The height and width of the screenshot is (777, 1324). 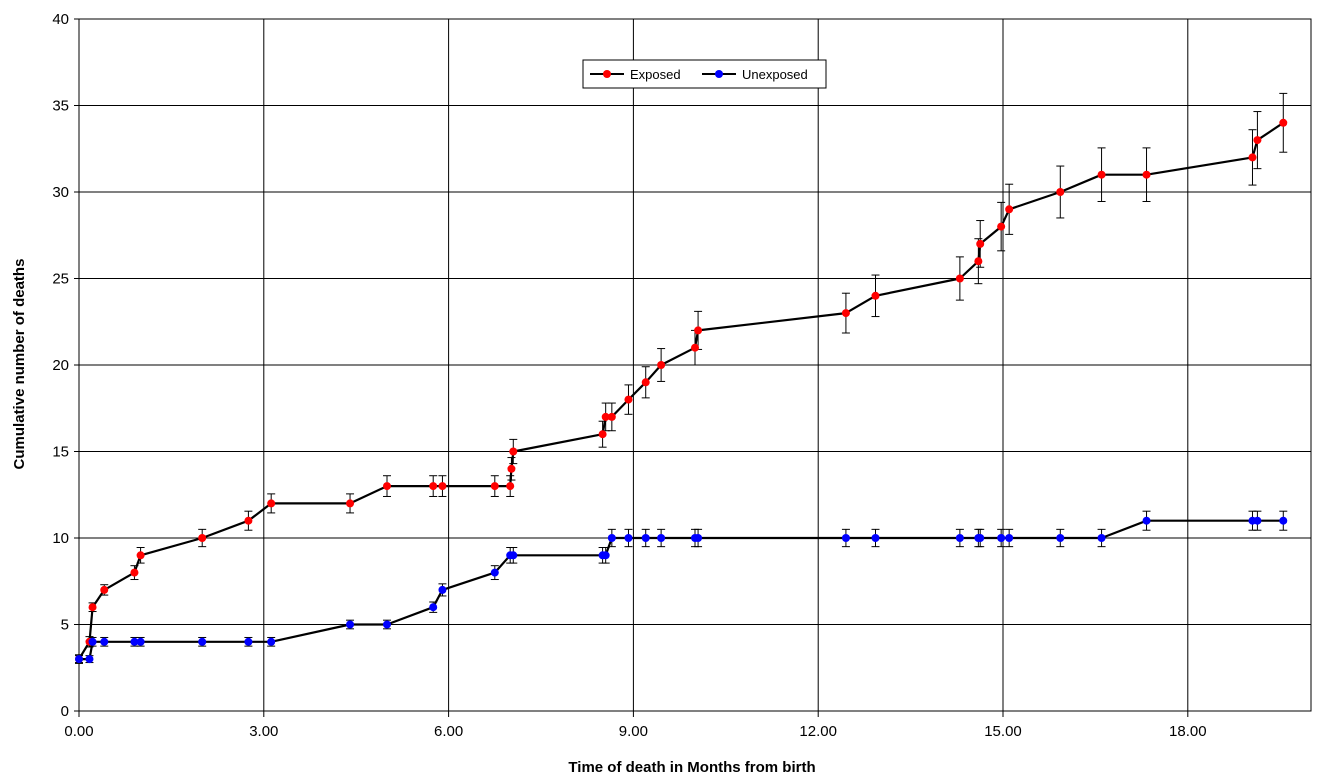 I want to click on y-tick-label: 40, so click(x=60, y=19).